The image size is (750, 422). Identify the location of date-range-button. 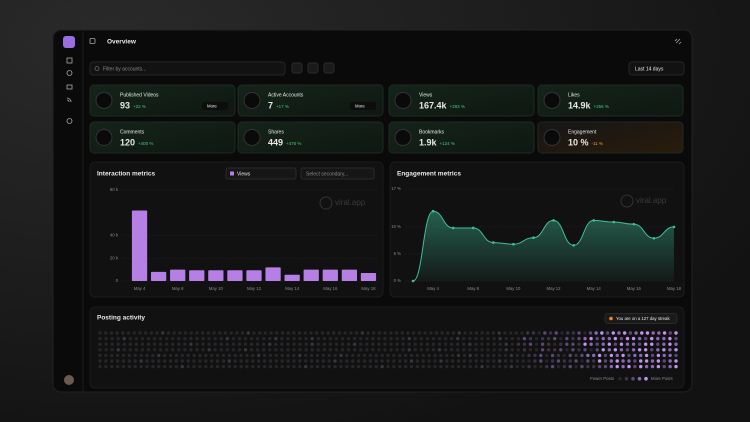
(656, 68).